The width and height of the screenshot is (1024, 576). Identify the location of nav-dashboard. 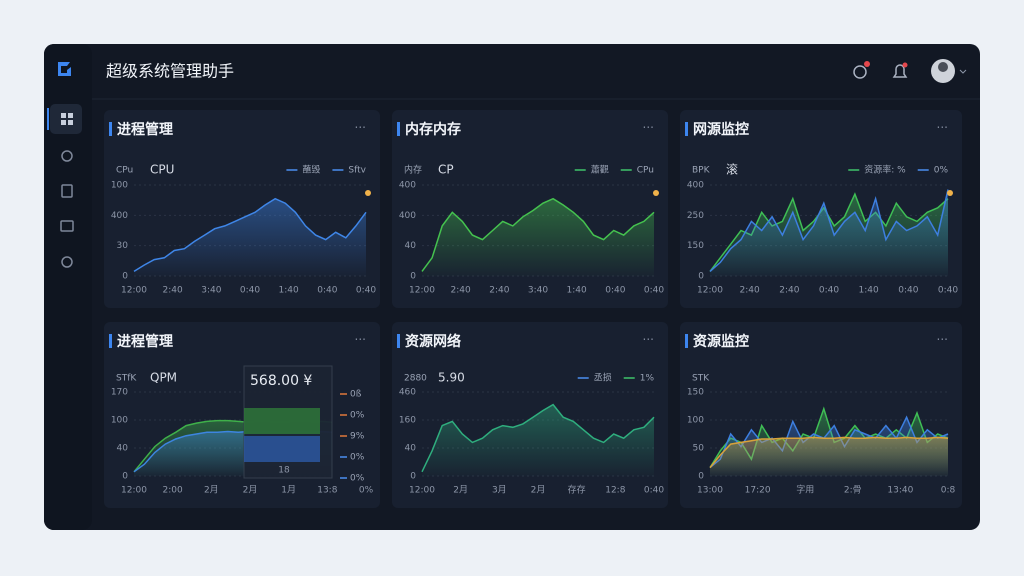
(66, 119).